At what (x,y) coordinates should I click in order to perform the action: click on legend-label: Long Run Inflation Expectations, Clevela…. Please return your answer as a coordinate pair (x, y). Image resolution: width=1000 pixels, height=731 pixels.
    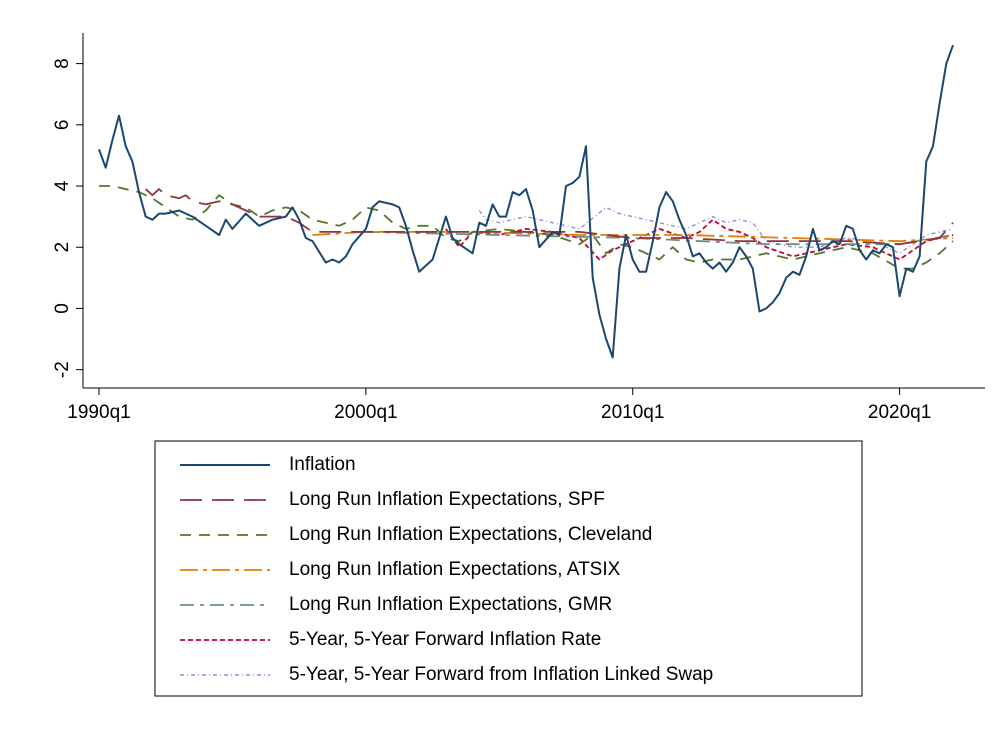
    Looking at the image, I should click on (470, 534).